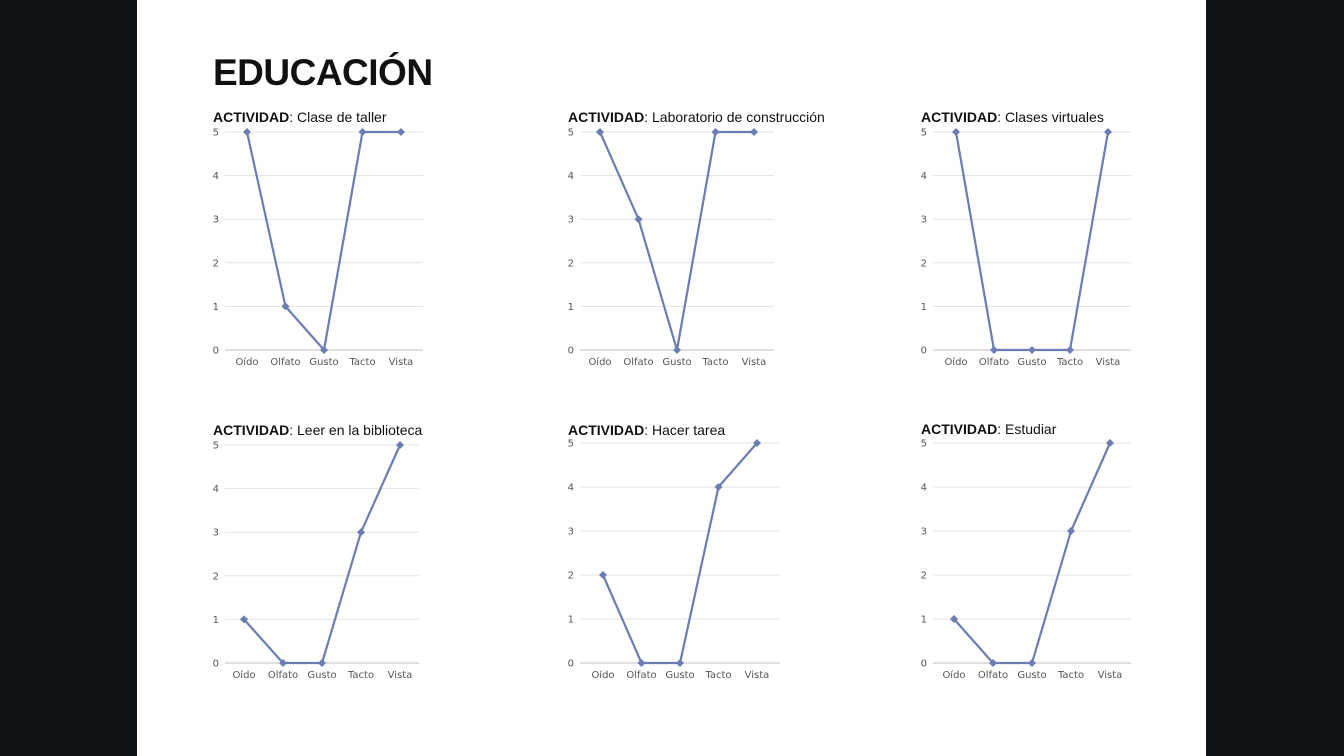 Image resolution: width=1344 pixels, height=756 pixels. What do you see at coordinates (323, 72) in the screenshot?
I see `page-title: EDUCACIÓN` at bounding box center [323, 72].